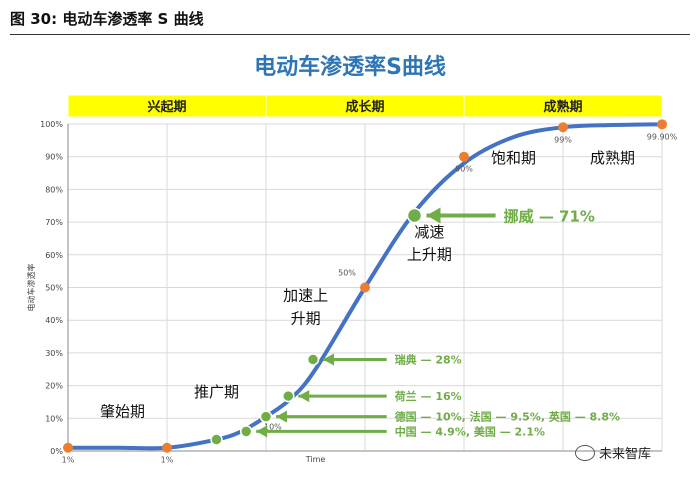 The image size is (700, 482). I want to click on stage-label-8: 成熟期, so click(612, 158).